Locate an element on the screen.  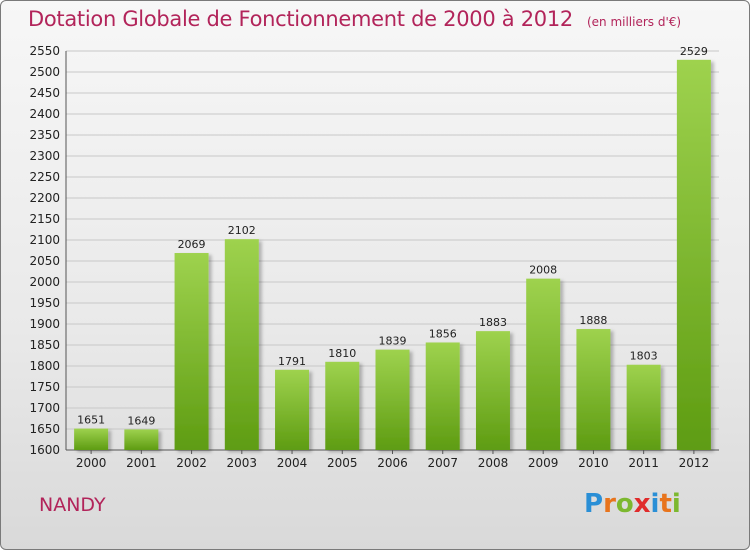
bar-2004 is located at coordinates (292, 409).